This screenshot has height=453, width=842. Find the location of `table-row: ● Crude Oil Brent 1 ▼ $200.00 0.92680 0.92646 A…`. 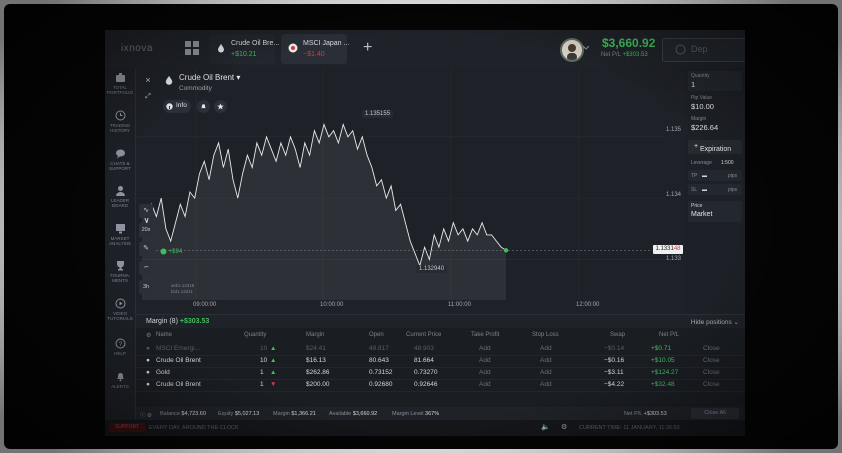

table-row: ● Crude Oil Brent 1 ▼ $200.00 0.92680 0.92646 A… is located at coordinates (440, 385).